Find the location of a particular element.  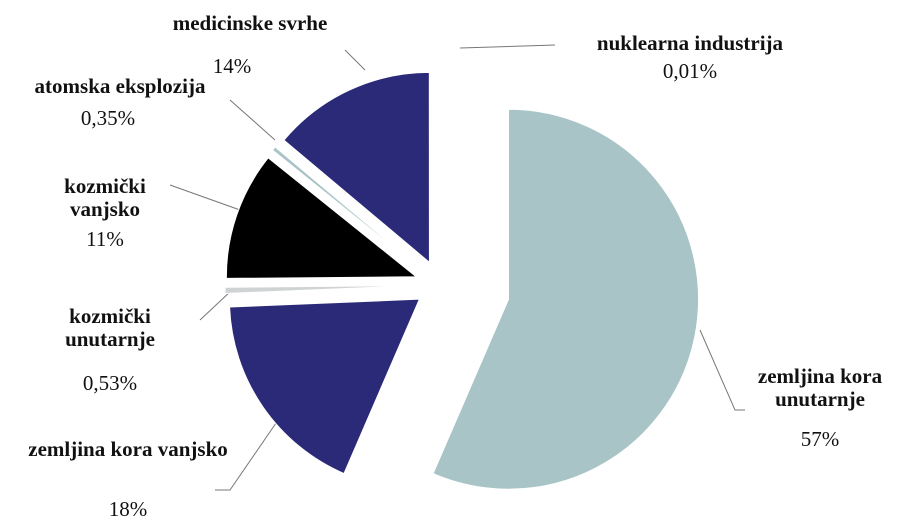

slice-label: zemljina kora unutarnje is located at coordinates (820, 388).